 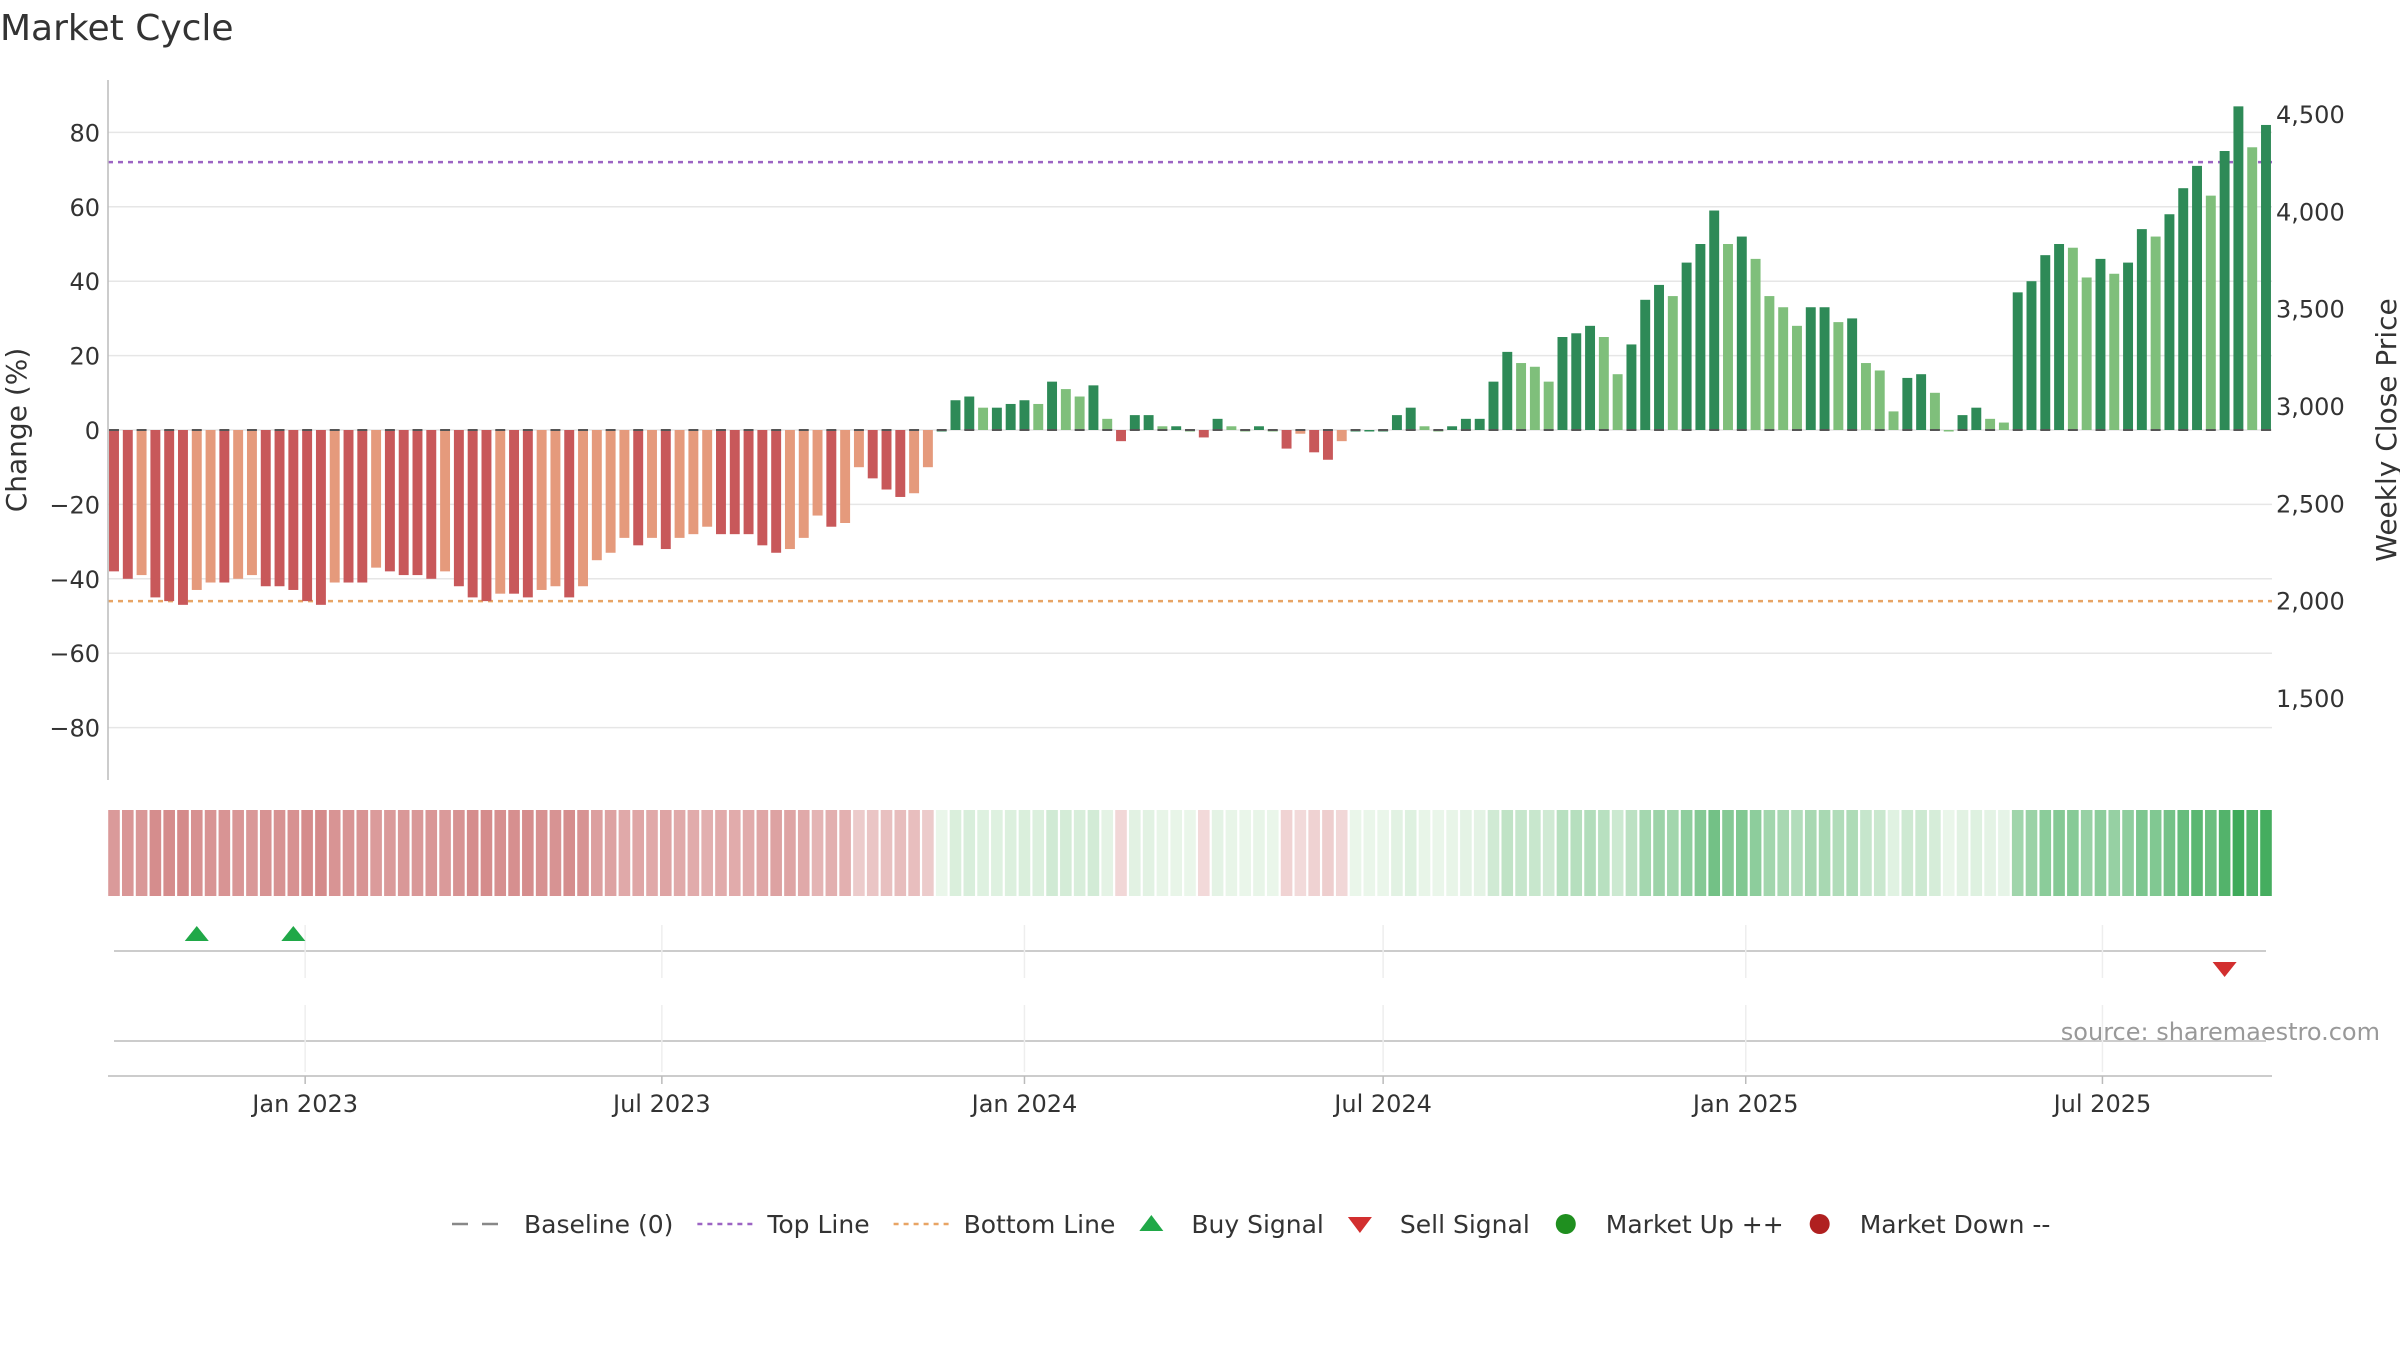 What do you see at coordinates (2310, 310) in the screenshot?
I see `y-right-tick-label: 3,500` at bounding box center [2310, 310].